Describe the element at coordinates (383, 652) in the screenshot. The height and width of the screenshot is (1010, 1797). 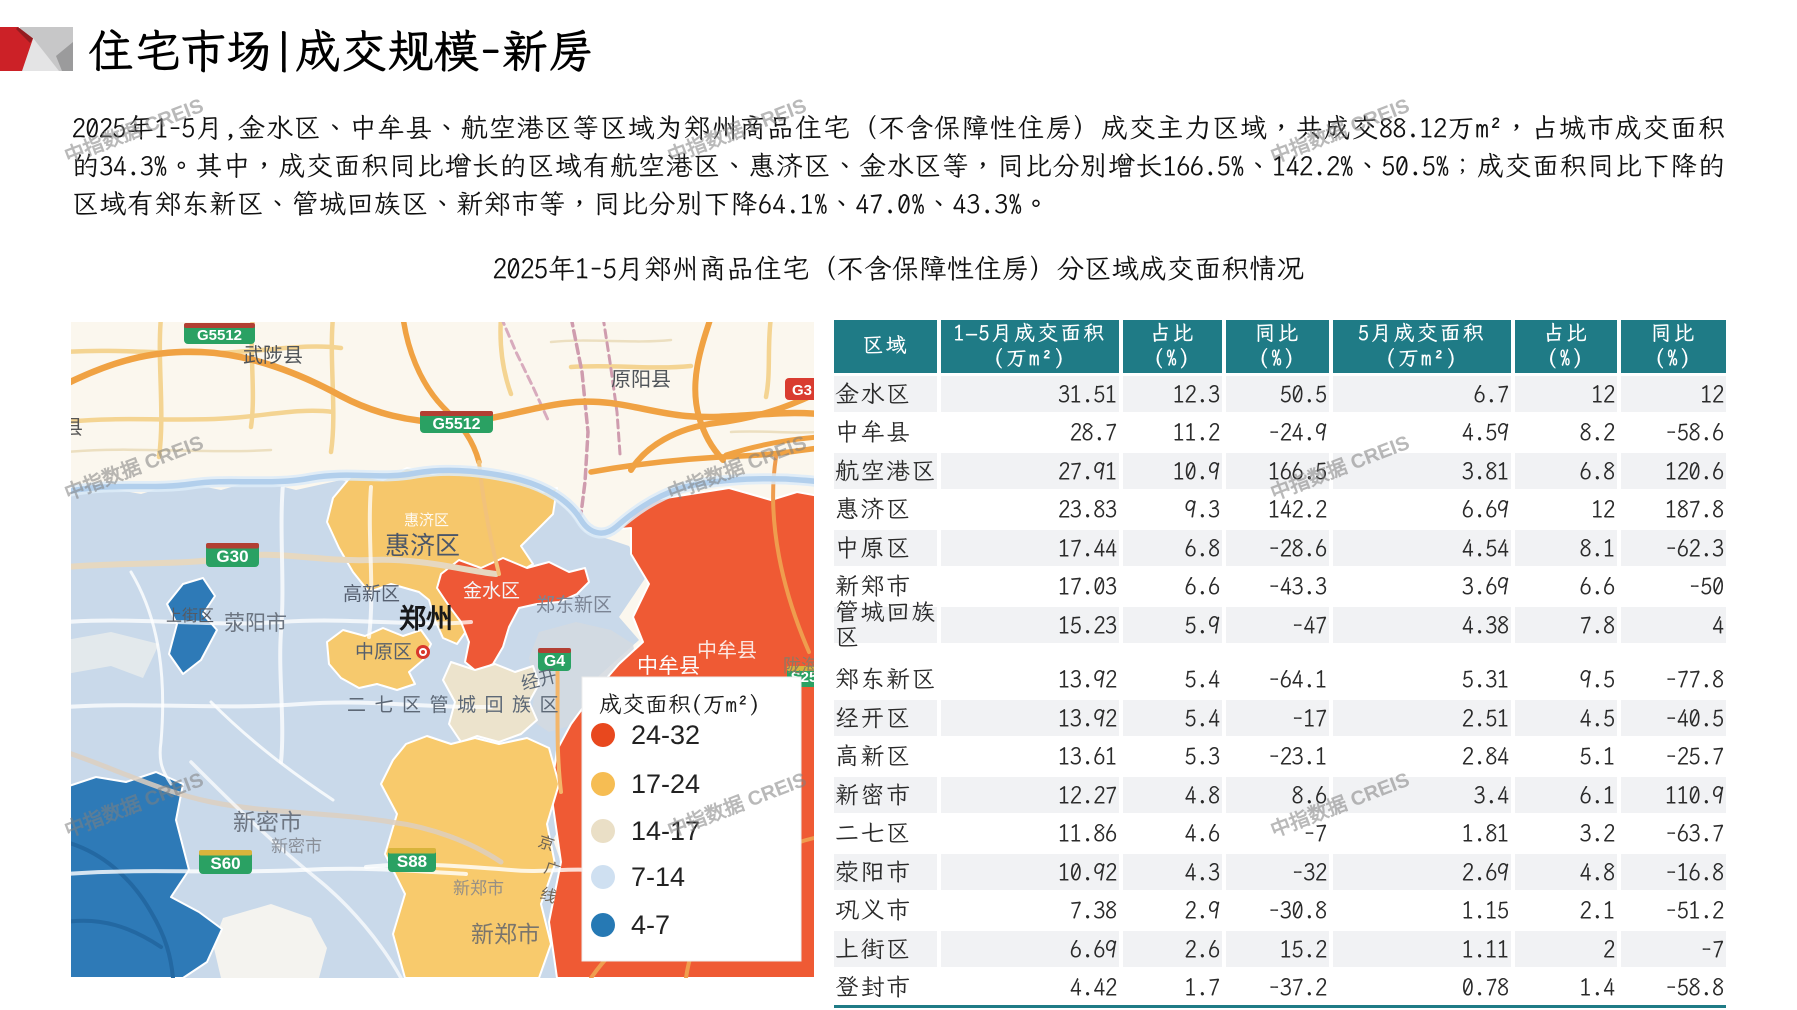
I see `svg-text: 中原区` at that location.